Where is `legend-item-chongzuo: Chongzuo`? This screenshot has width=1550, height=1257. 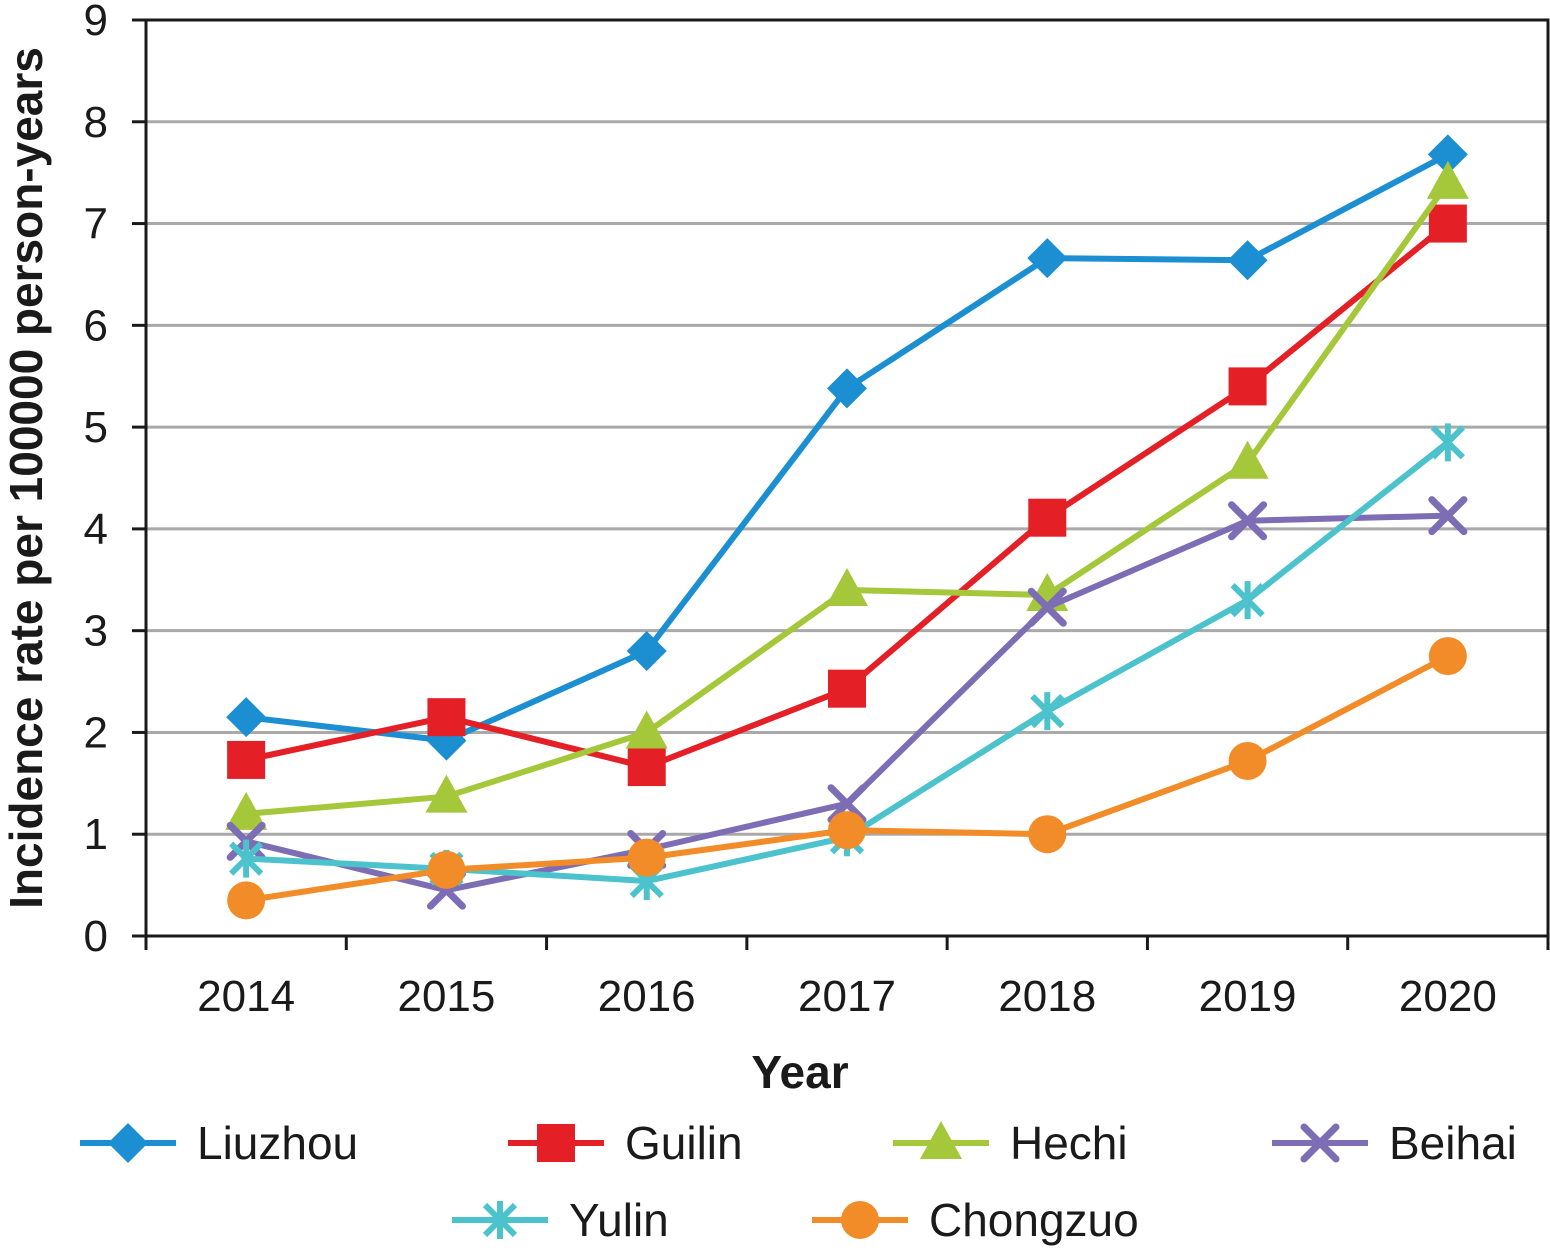
legend-item-chongzuo: Chongzuo is located at coordinates (975, 1220).